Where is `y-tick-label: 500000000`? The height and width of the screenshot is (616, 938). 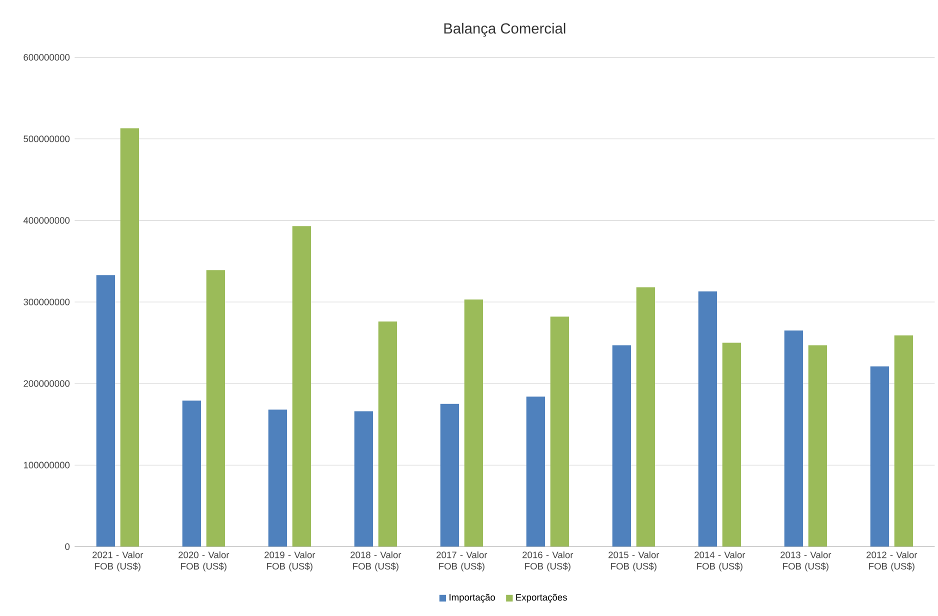 y-tick-label: 500000000 is located at coordinates (47, 139).